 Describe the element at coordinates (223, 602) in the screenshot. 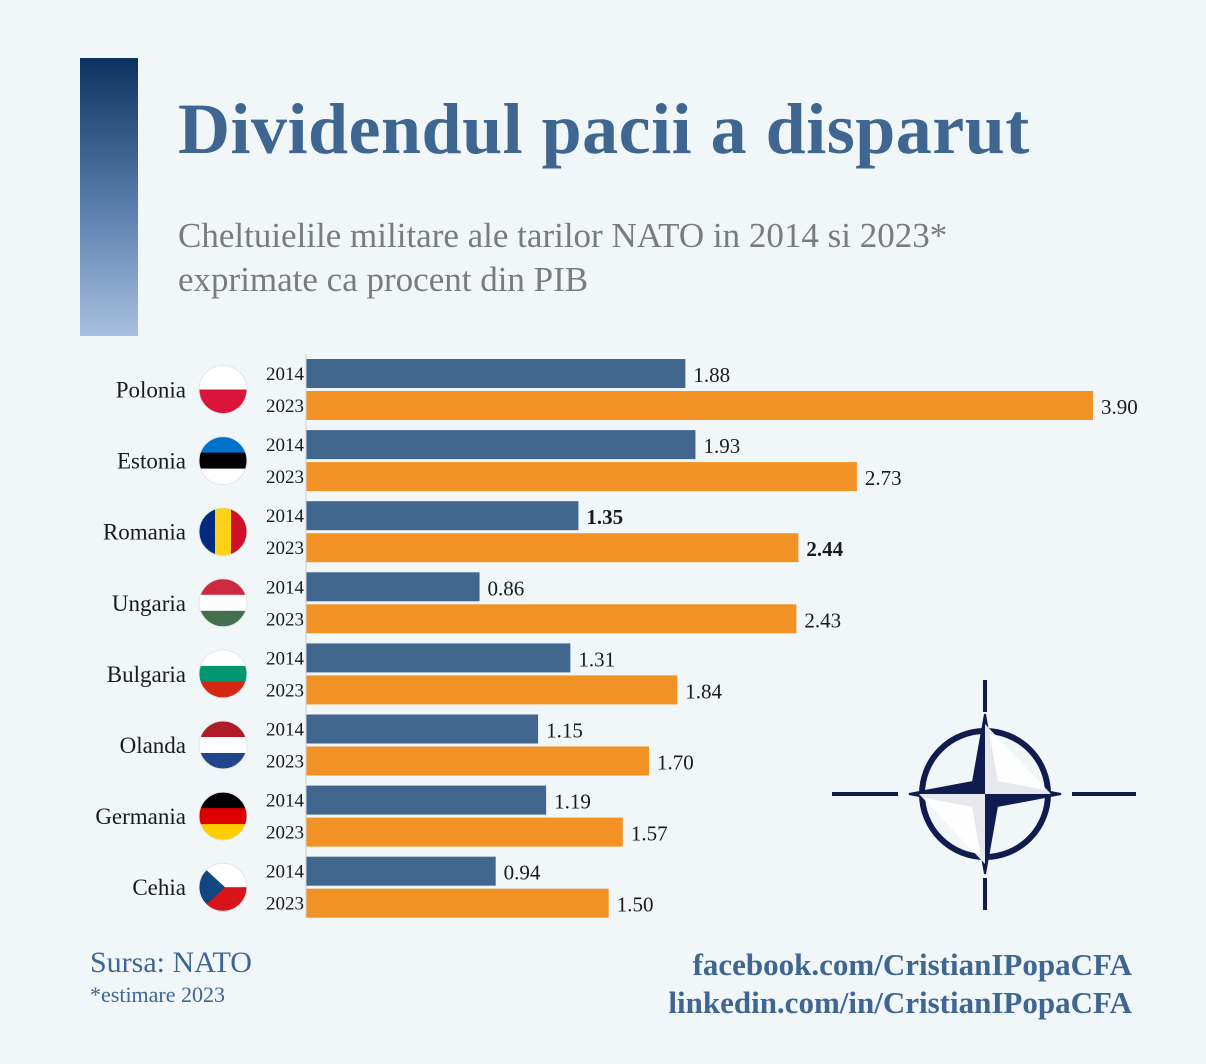

I see `hungary-flag-icon` at that location.